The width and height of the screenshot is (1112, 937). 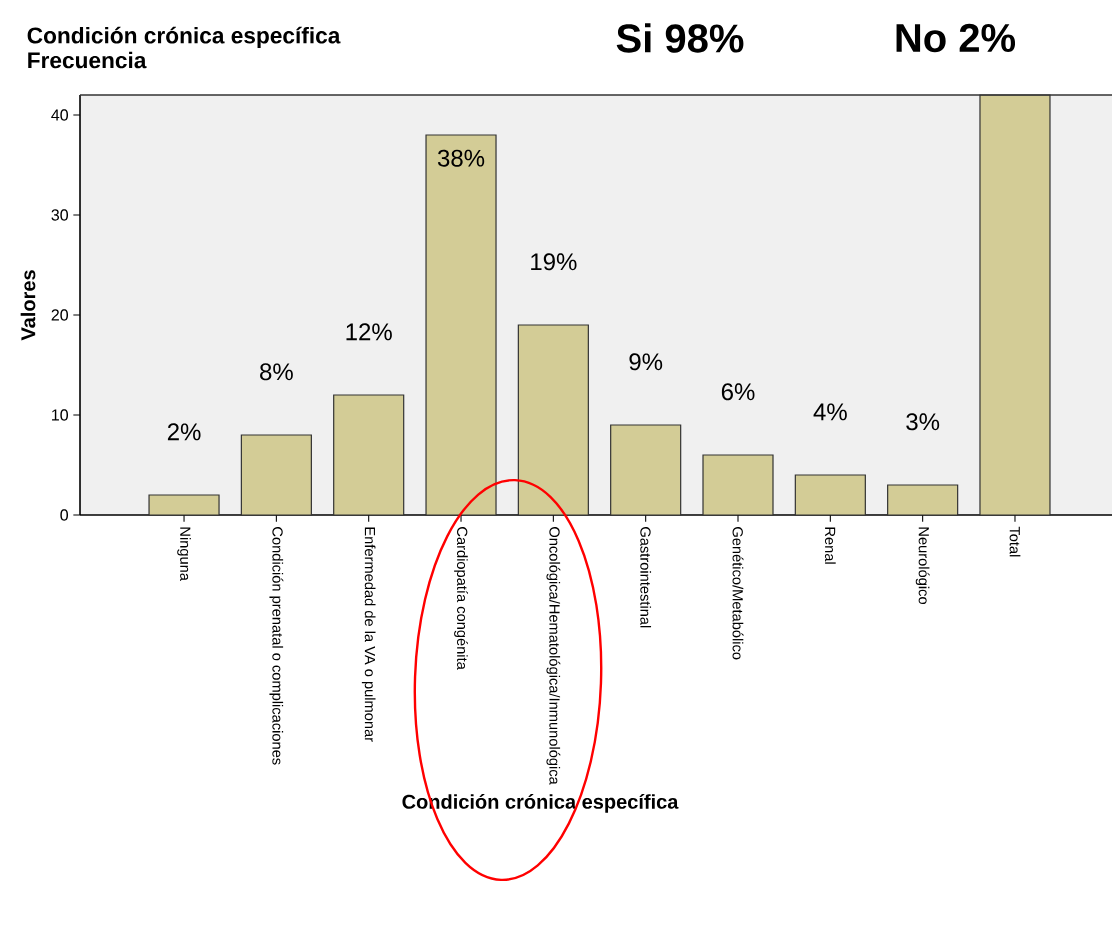 What do you see at coordinates (60, 415) in the screenshot?
I see `y-tick-label: 10` at bounding box center [60, 415].